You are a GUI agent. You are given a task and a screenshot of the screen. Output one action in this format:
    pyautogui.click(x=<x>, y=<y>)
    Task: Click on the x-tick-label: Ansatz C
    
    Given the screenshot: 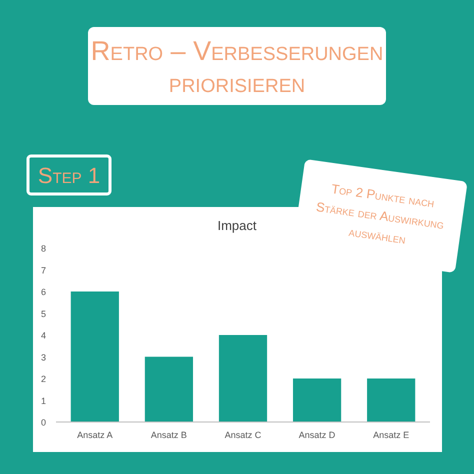 What is the action you would take?
    pyautogui.click(x=243, y=435)
    